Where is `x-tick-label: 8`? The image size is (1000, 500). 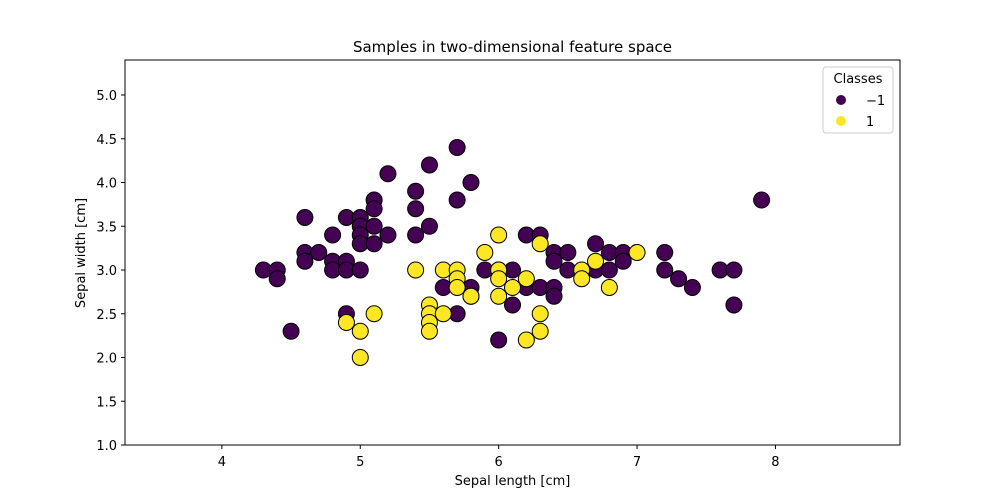
x-tick-label: 8 is located at coordinates (775, 462).